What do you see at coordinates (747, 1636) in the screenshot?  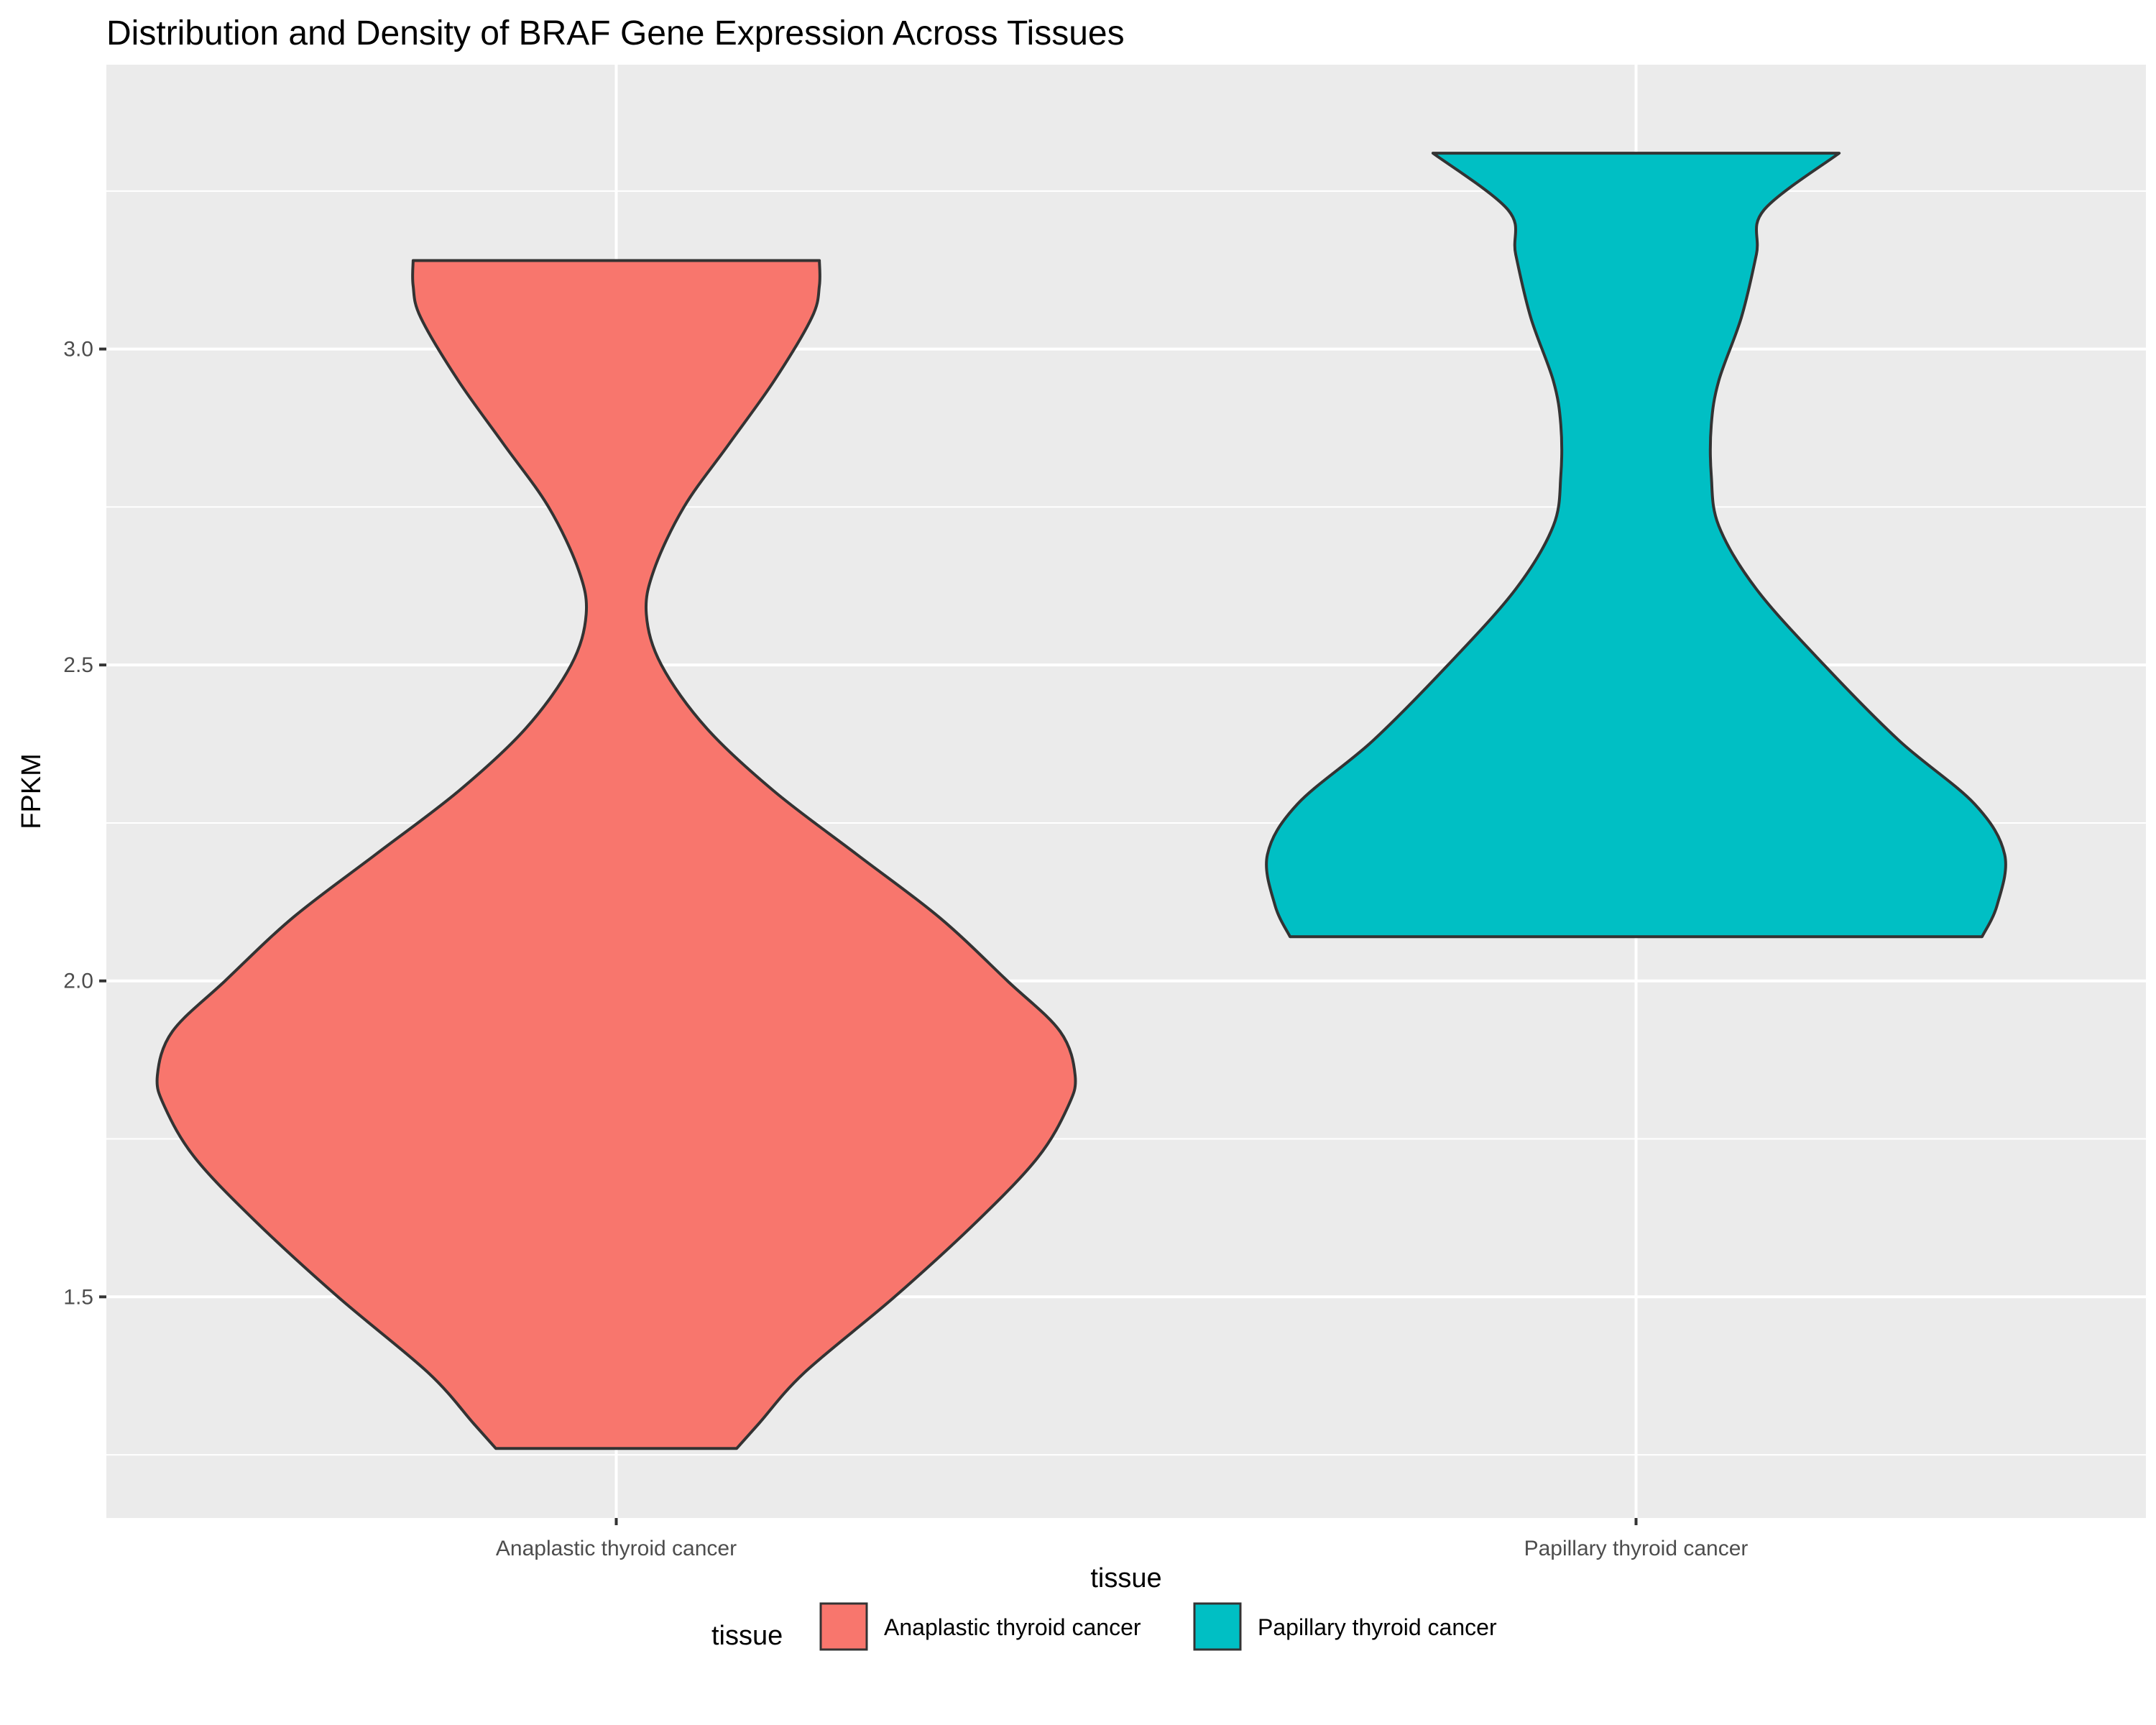 I see `legend-title: tissue` at bounding box center [747, 1636].